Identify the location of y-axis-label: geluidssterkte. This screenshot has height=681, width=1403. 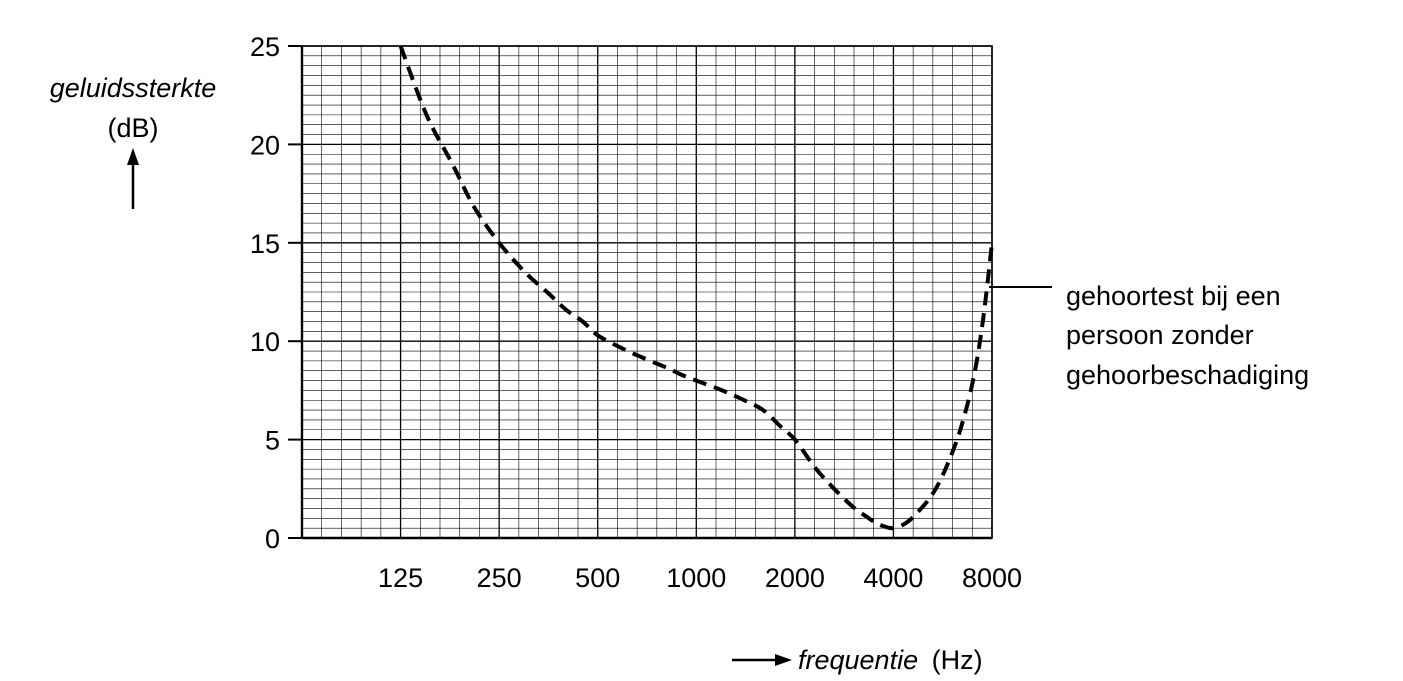
(133, 88).